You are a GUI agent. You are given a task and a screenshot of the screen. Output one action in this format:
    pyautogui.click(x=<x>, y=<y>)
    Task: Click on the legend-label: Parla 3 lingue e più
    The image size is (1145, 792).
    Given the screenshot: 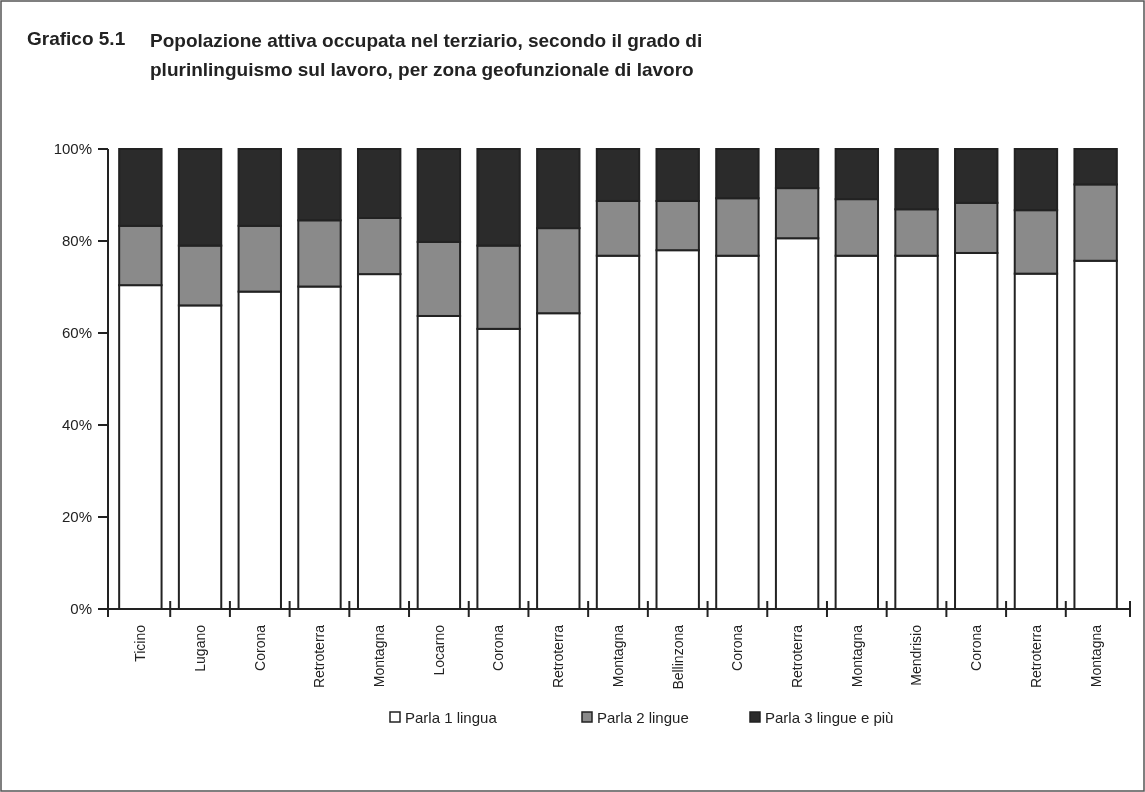 What is the action you would take?
    pyautogui.click(x=829, y=718)
    